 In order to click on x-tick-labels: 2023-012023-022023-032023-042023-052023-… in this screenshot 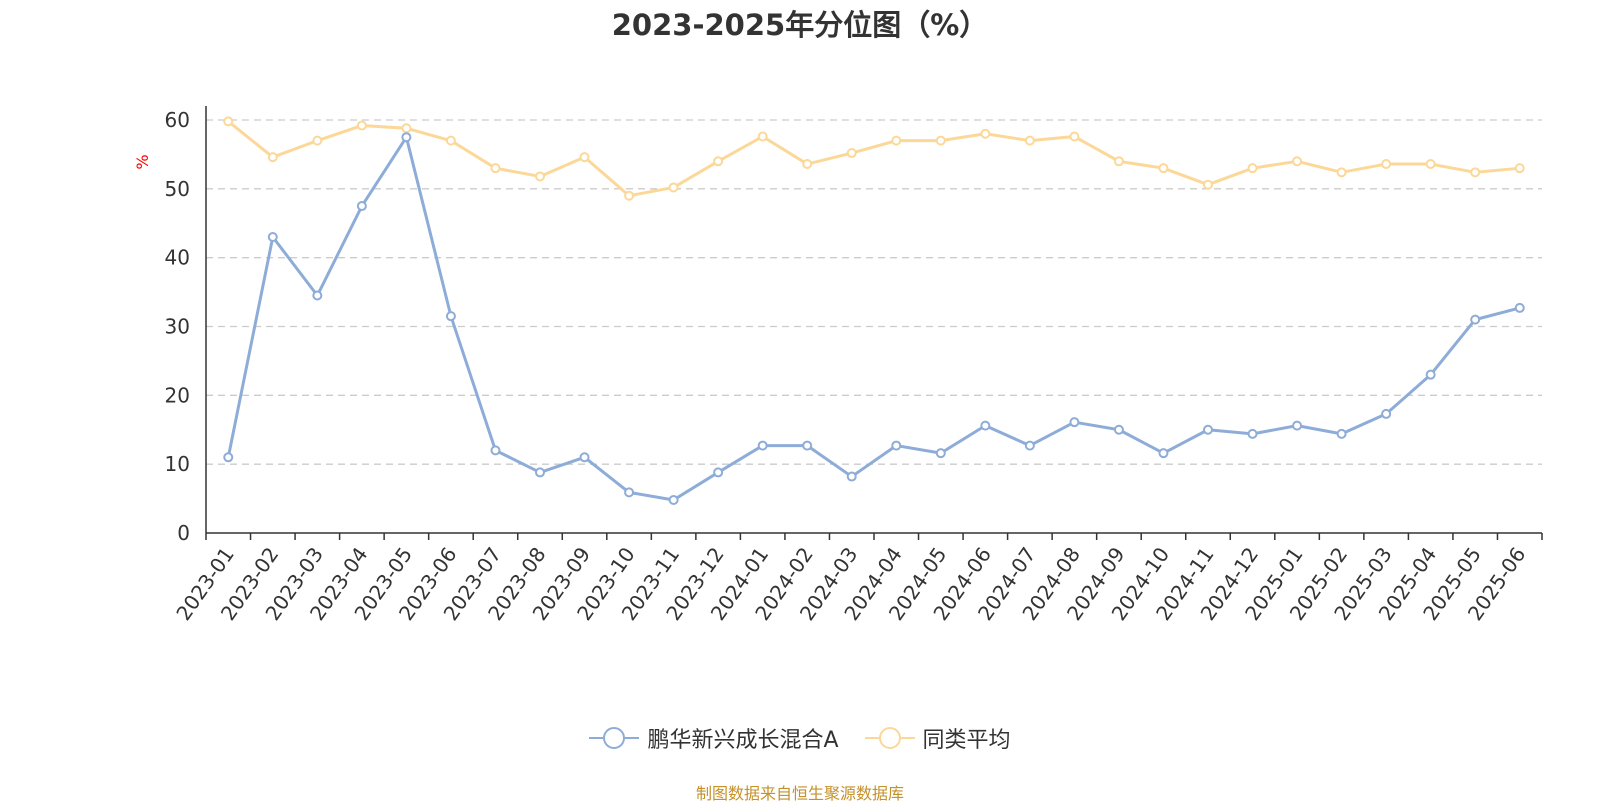, I will do `click(850, 584)`.